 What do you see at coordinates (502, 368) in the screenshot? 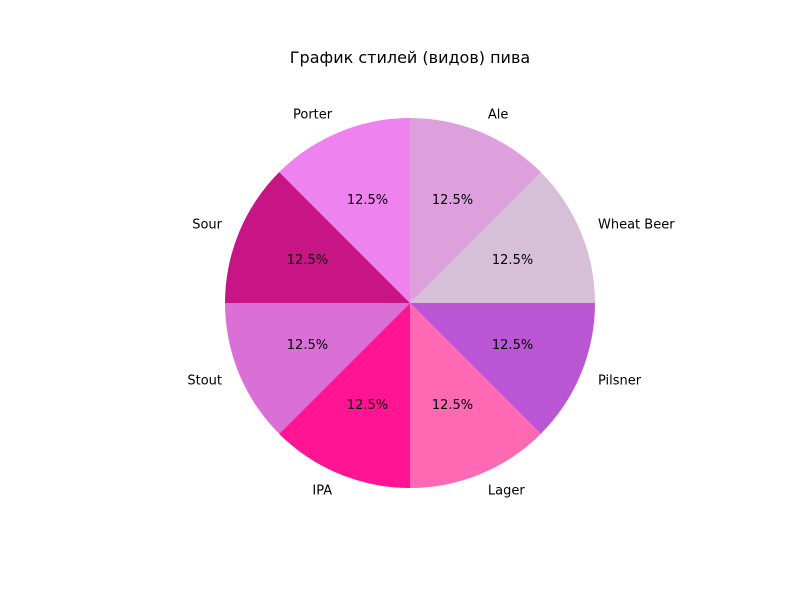
I see `pie-slice-pilsner` at bounding box center [502, 368].